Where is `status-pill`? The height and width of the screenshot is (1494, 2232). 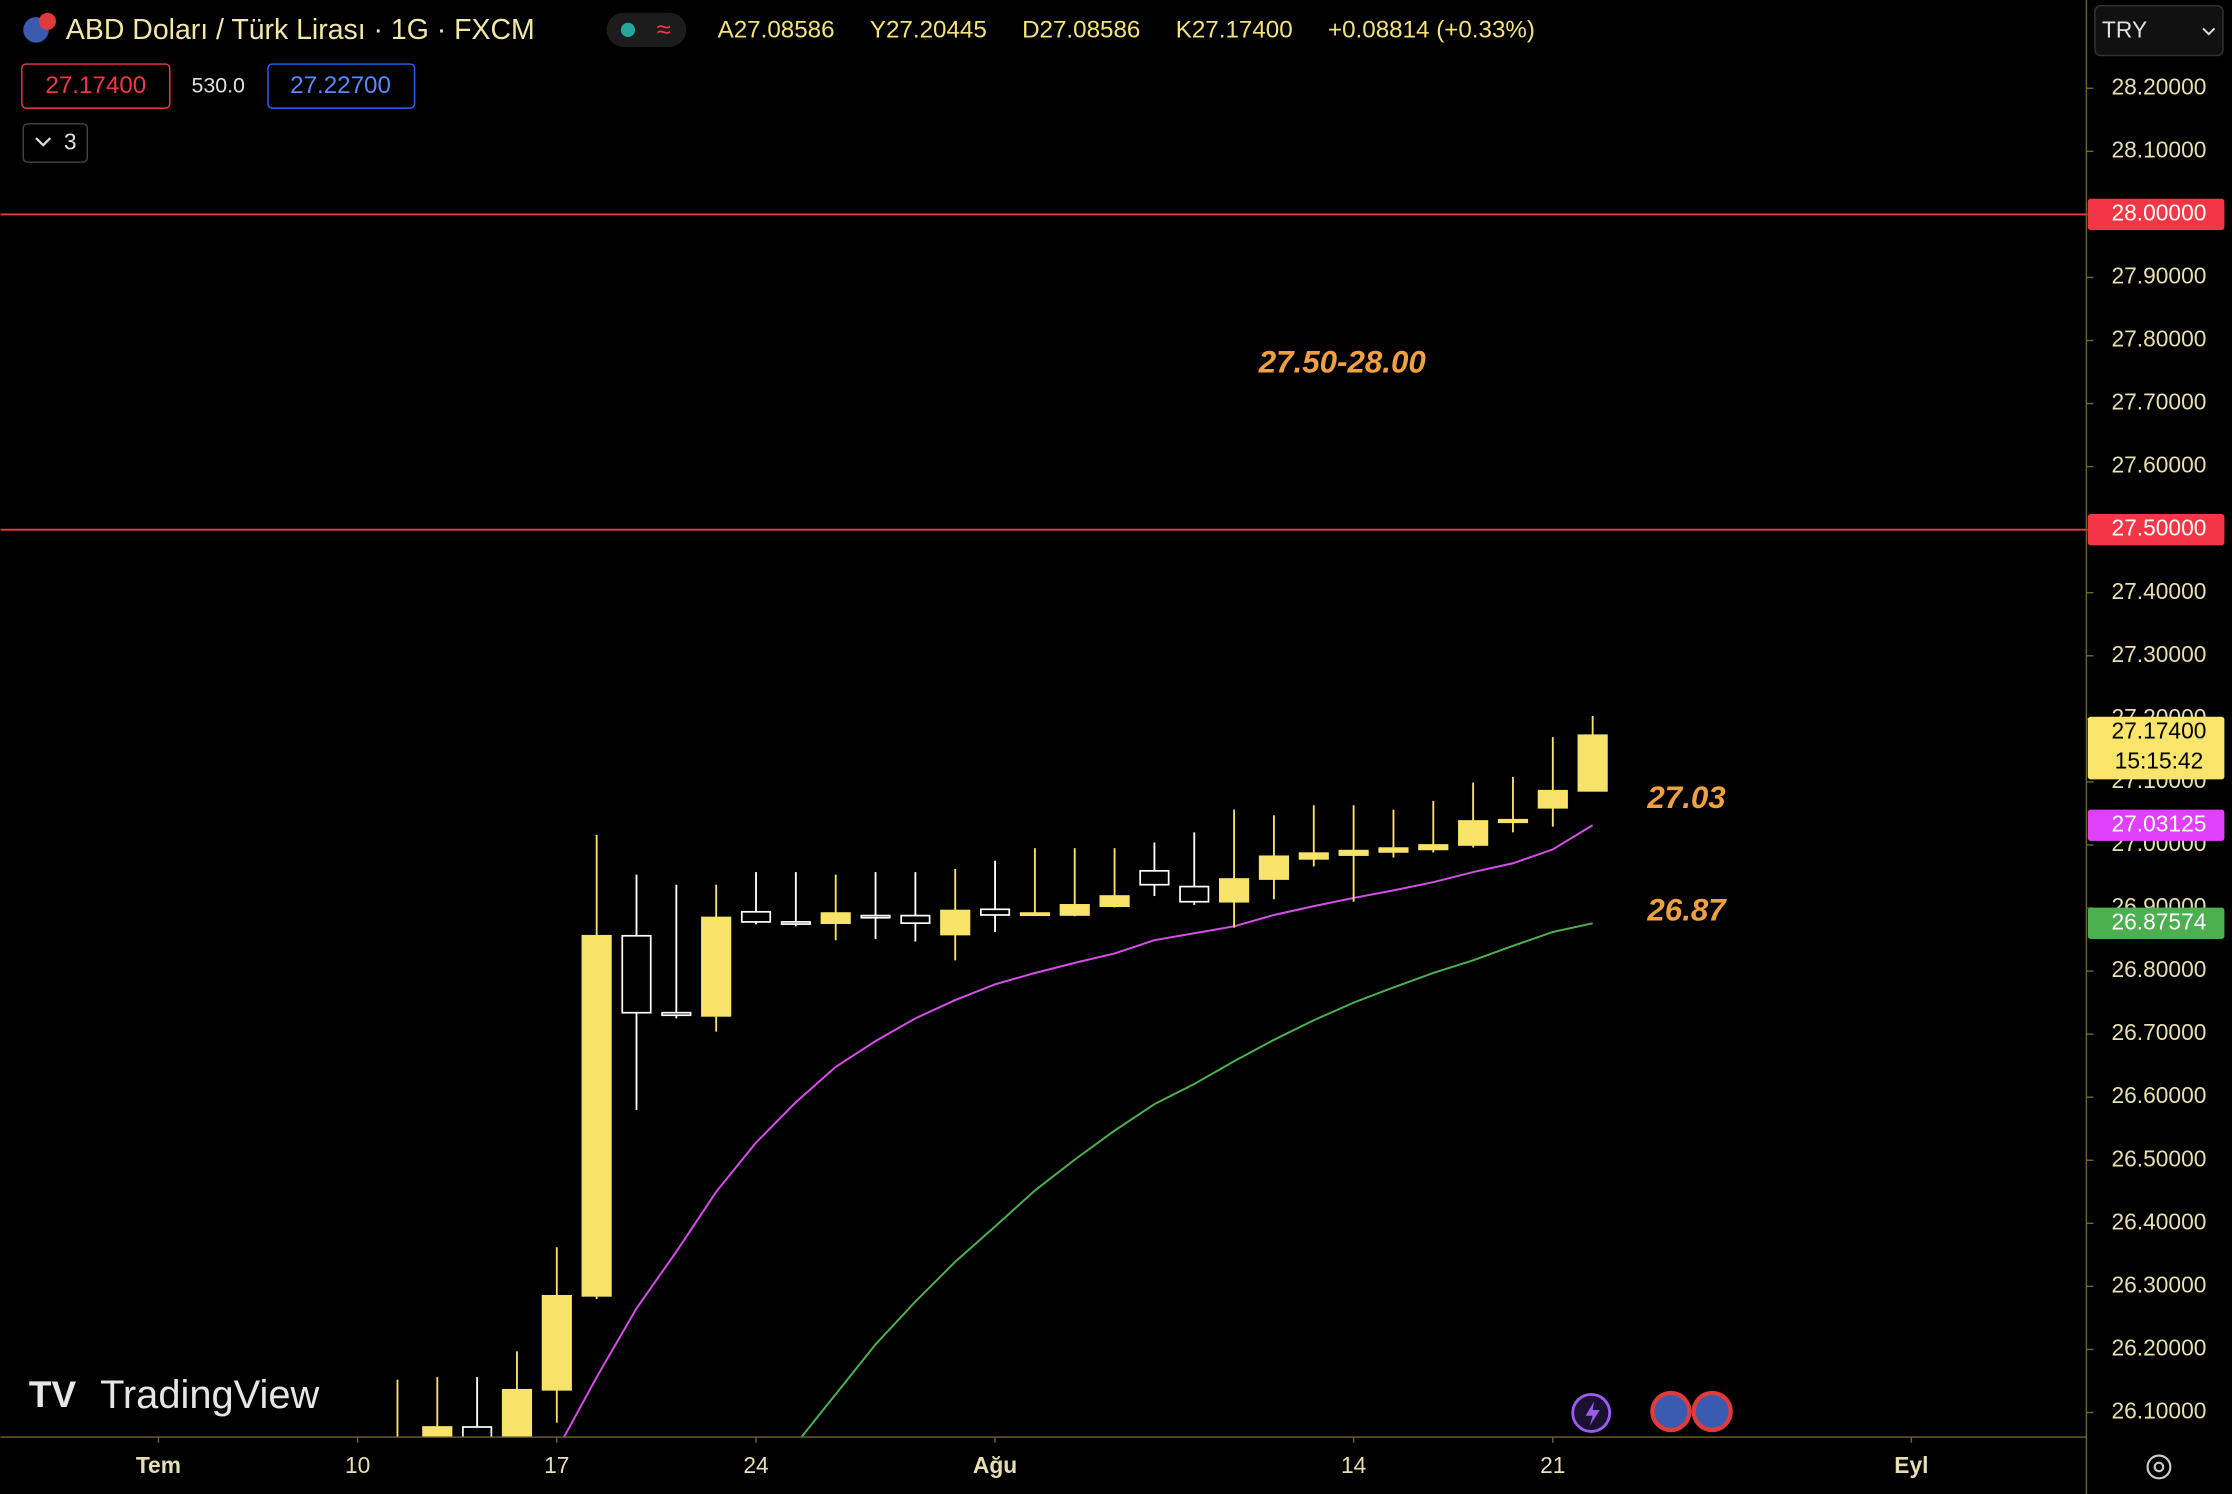 status-pill is located at coordinates (646, 29).